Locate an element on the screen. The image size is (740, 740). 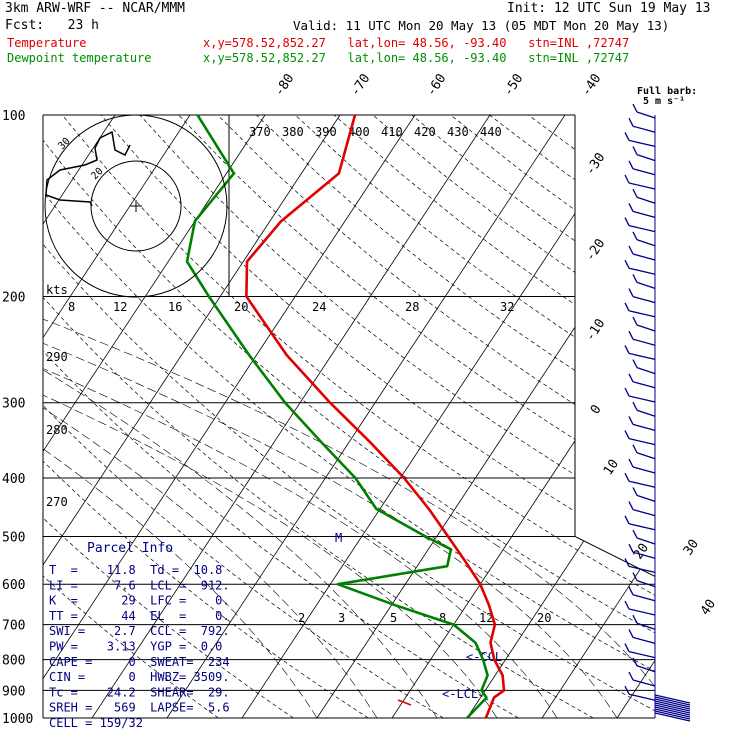
mixing-ratio-label: 20 is located at coordinates (544, 618).